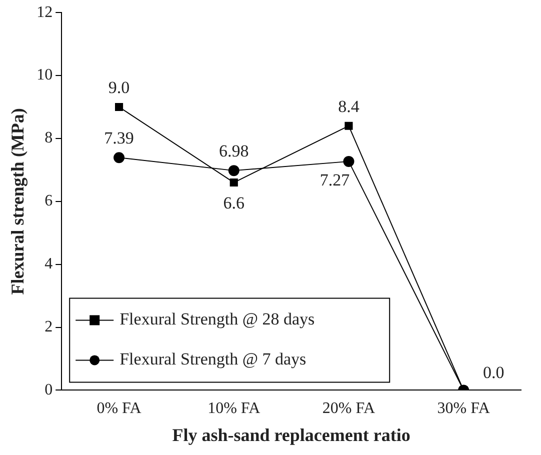 This screenshot has width=541, height=455. What do you see at coordinates (119, 409) in the screenshot?
I see `x-tick-label: 0% FA` at bounding box center [119, 409].